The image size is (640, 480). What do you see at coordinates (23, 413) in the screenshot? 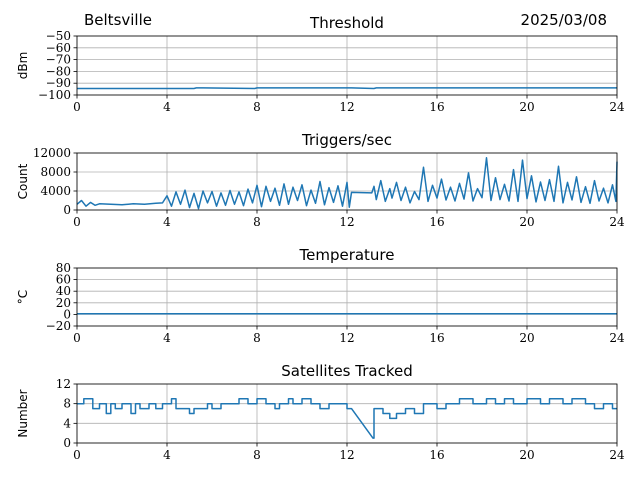
I see `satellites-ylabel: Number` at bounding box center [23, 413].